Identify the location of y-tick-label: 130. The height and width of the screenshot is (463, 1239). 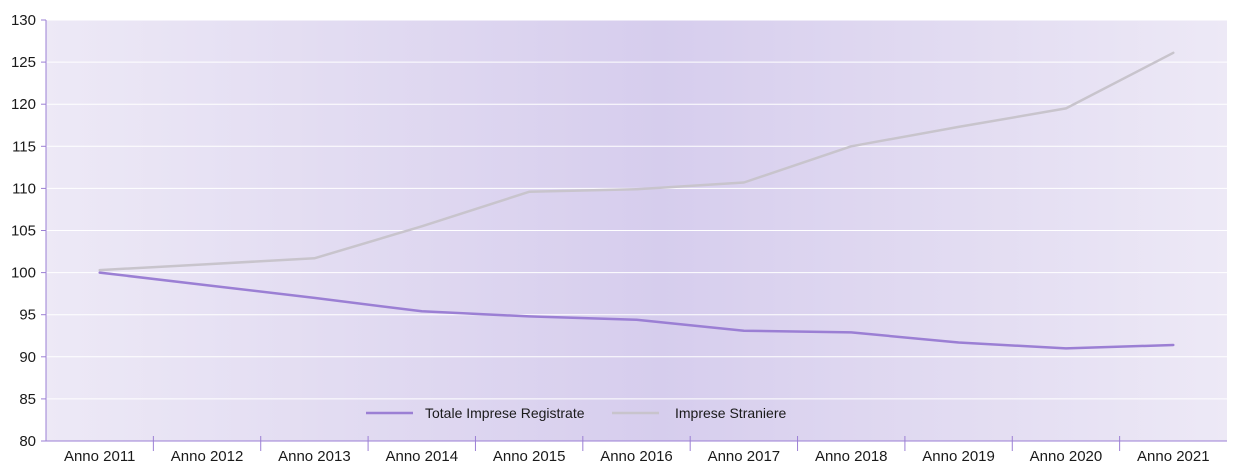
(23, 20).